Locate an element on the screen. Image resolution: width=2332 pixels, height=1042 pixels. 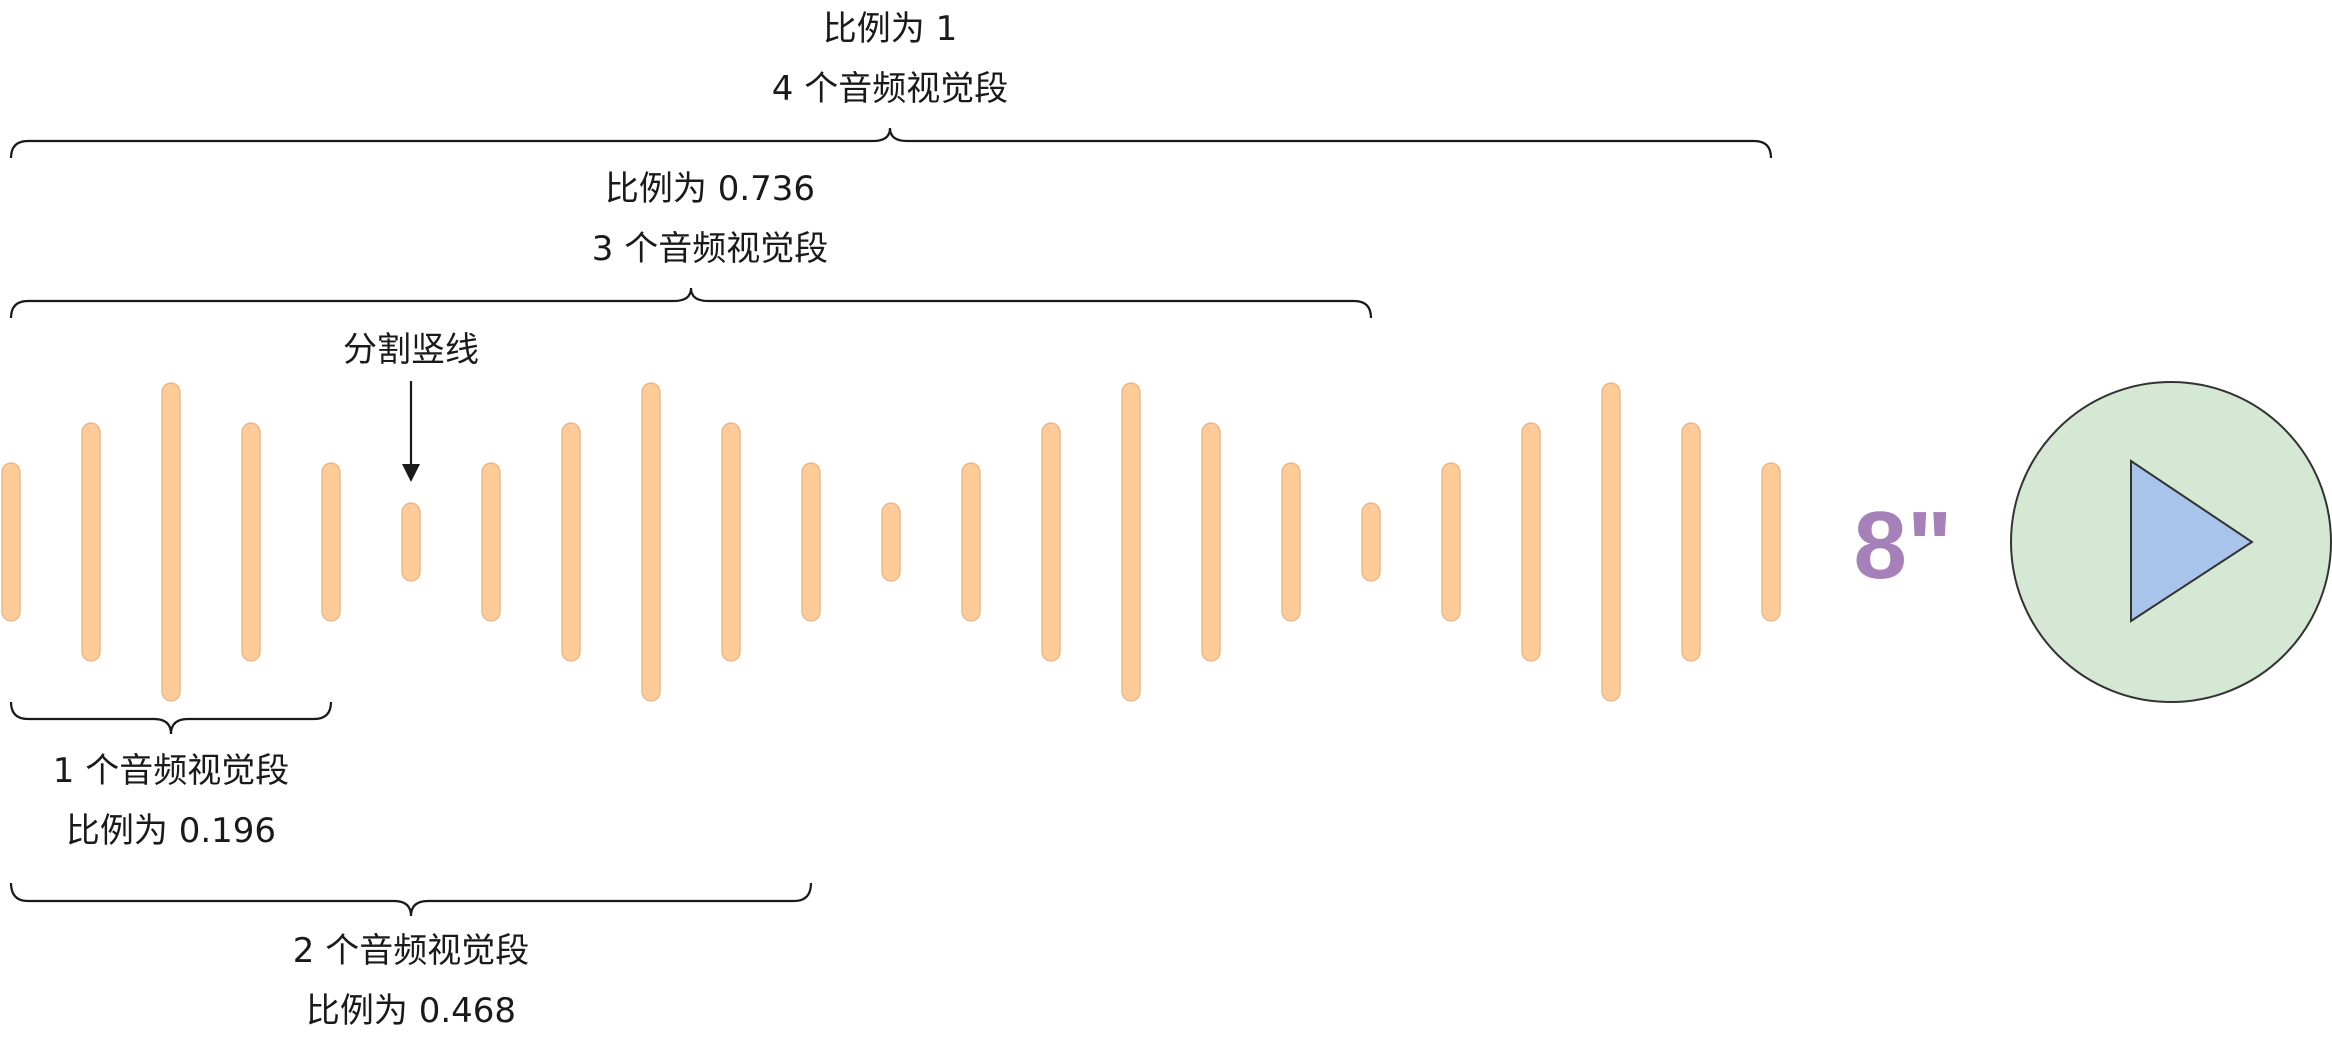
two-segments-brace is located at coordinates (411, 899).